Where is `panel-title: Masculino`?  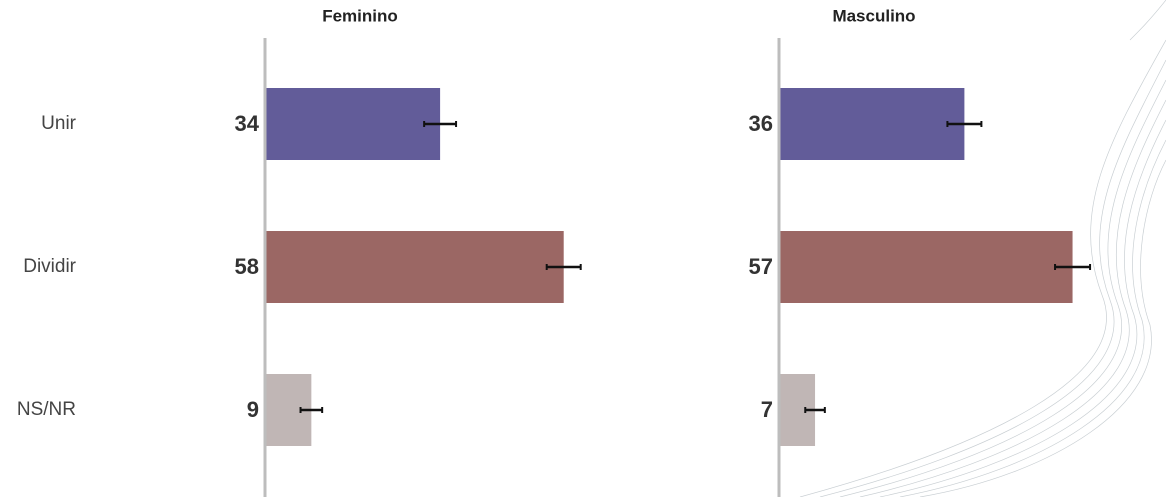
panel-title: Masculino is located at coordinates (873, 15).